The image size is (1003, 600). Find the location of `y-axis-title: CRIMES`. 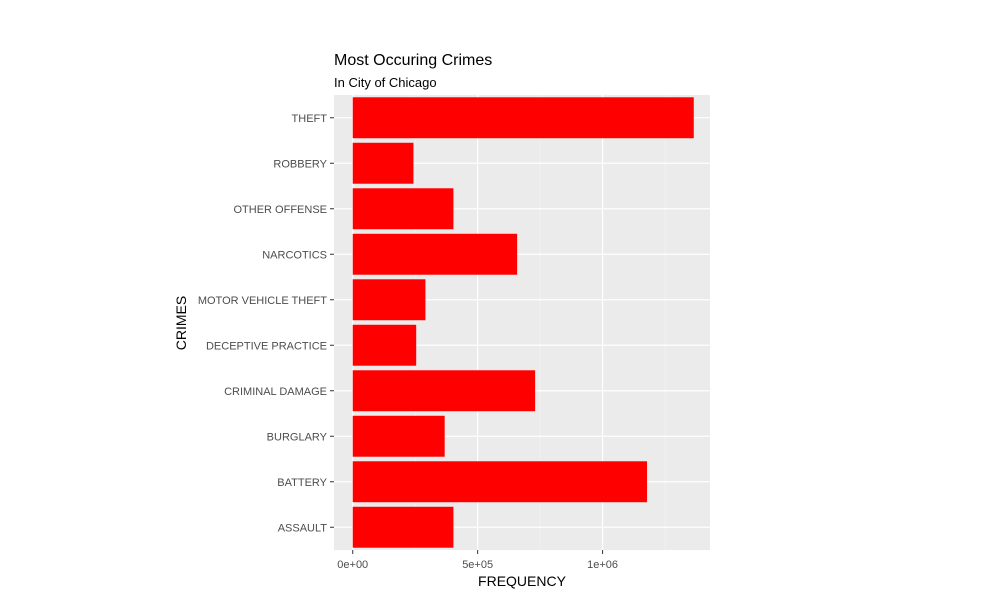

y-axis-title: CRIMES is located at coordinates (181, 323).